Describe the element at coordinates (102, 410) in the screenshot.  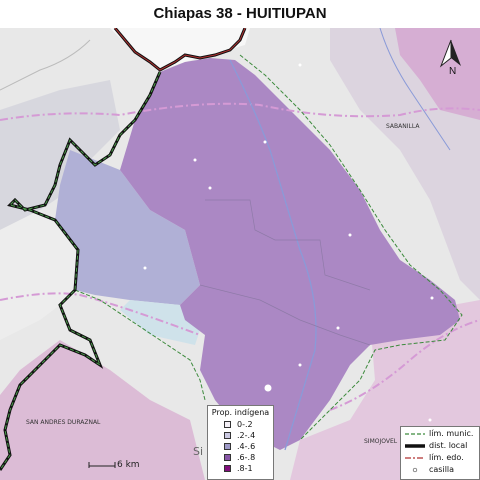
I see `southwest-pink-region` at that location.